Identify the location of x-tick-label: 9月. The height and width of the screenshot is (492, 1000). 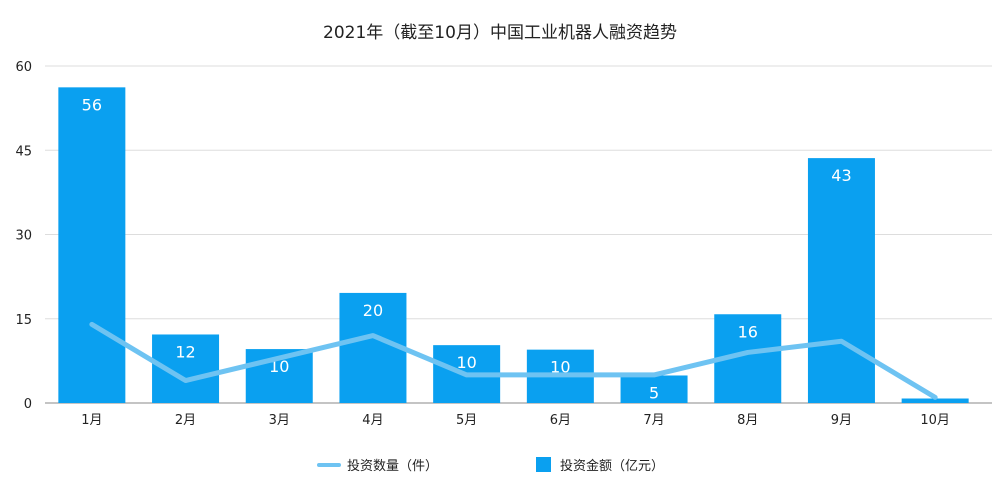
(841, 420).